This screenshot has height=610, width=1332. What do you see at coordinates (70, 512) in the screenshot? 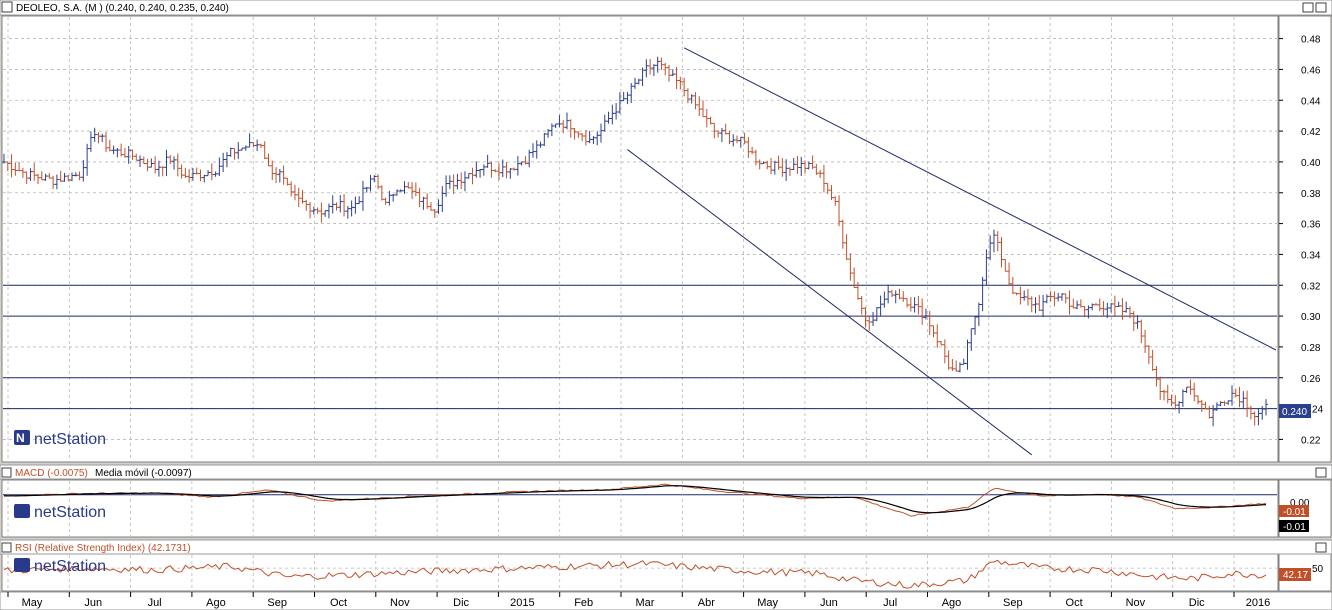
I see `macd-logo-text: netStation` at bounding box center [70, 512].